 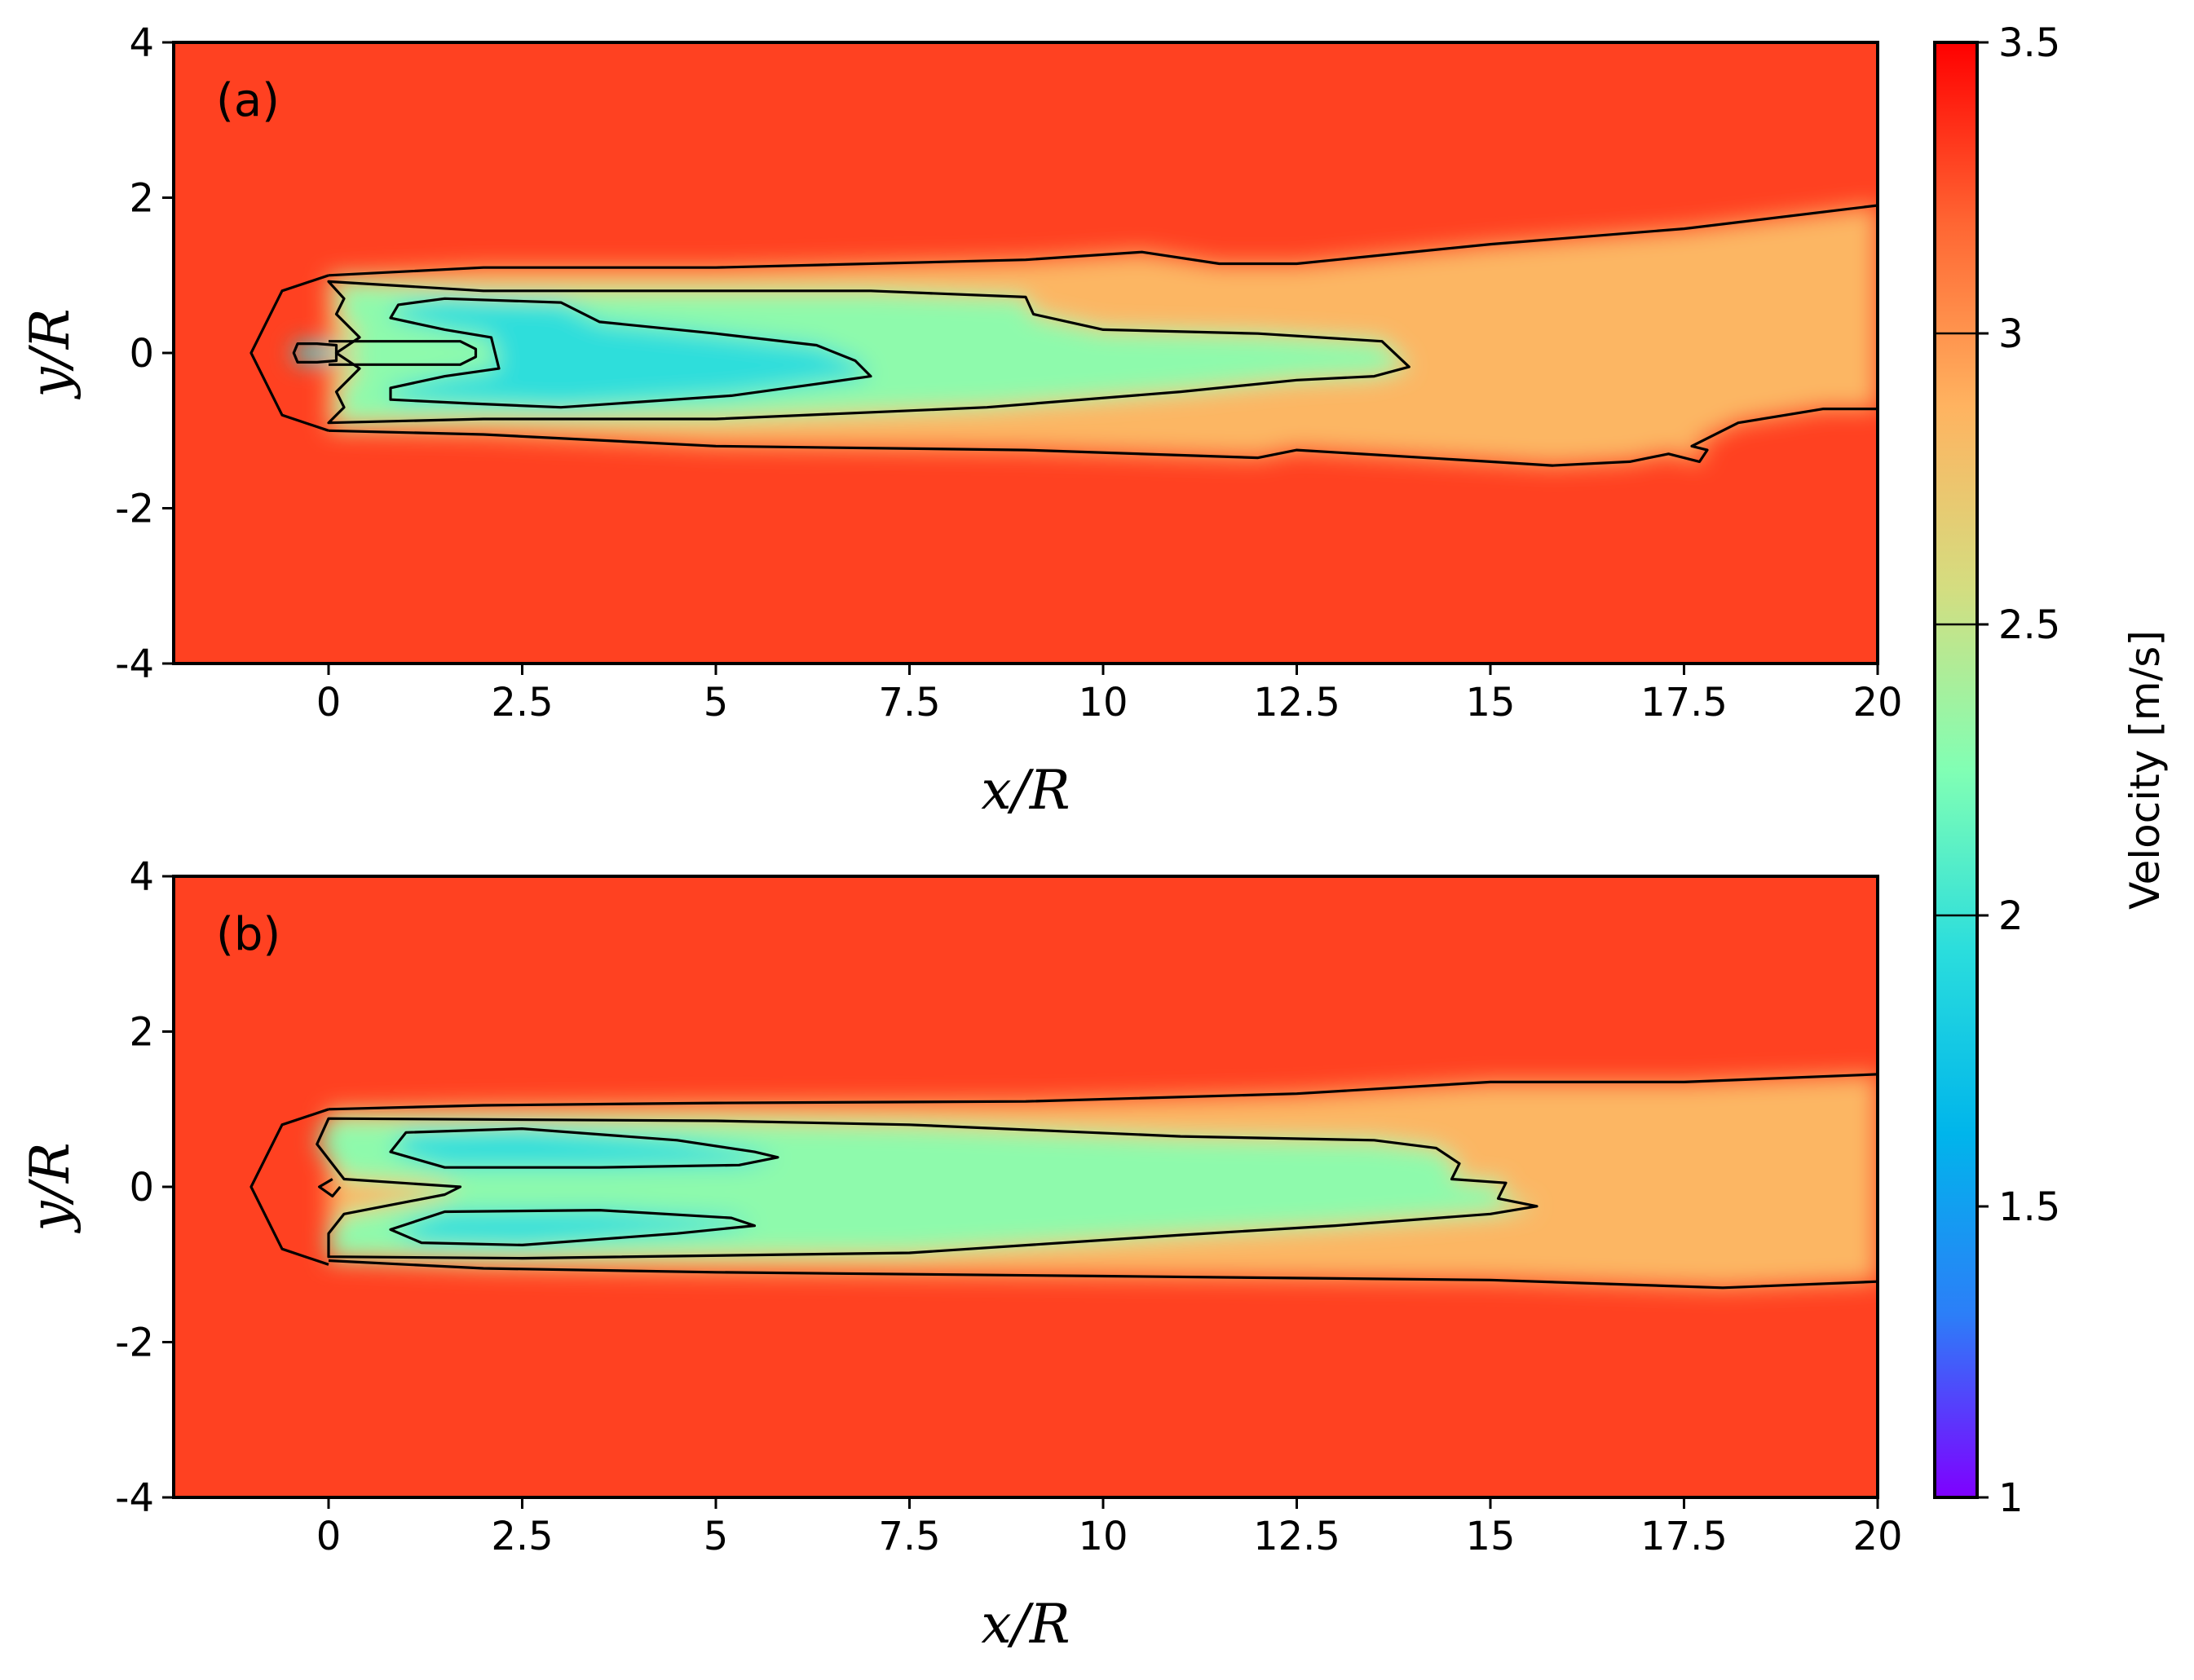 I want to click on colorbar-label: Velocity [m/s], so click(x=2145, y=770).